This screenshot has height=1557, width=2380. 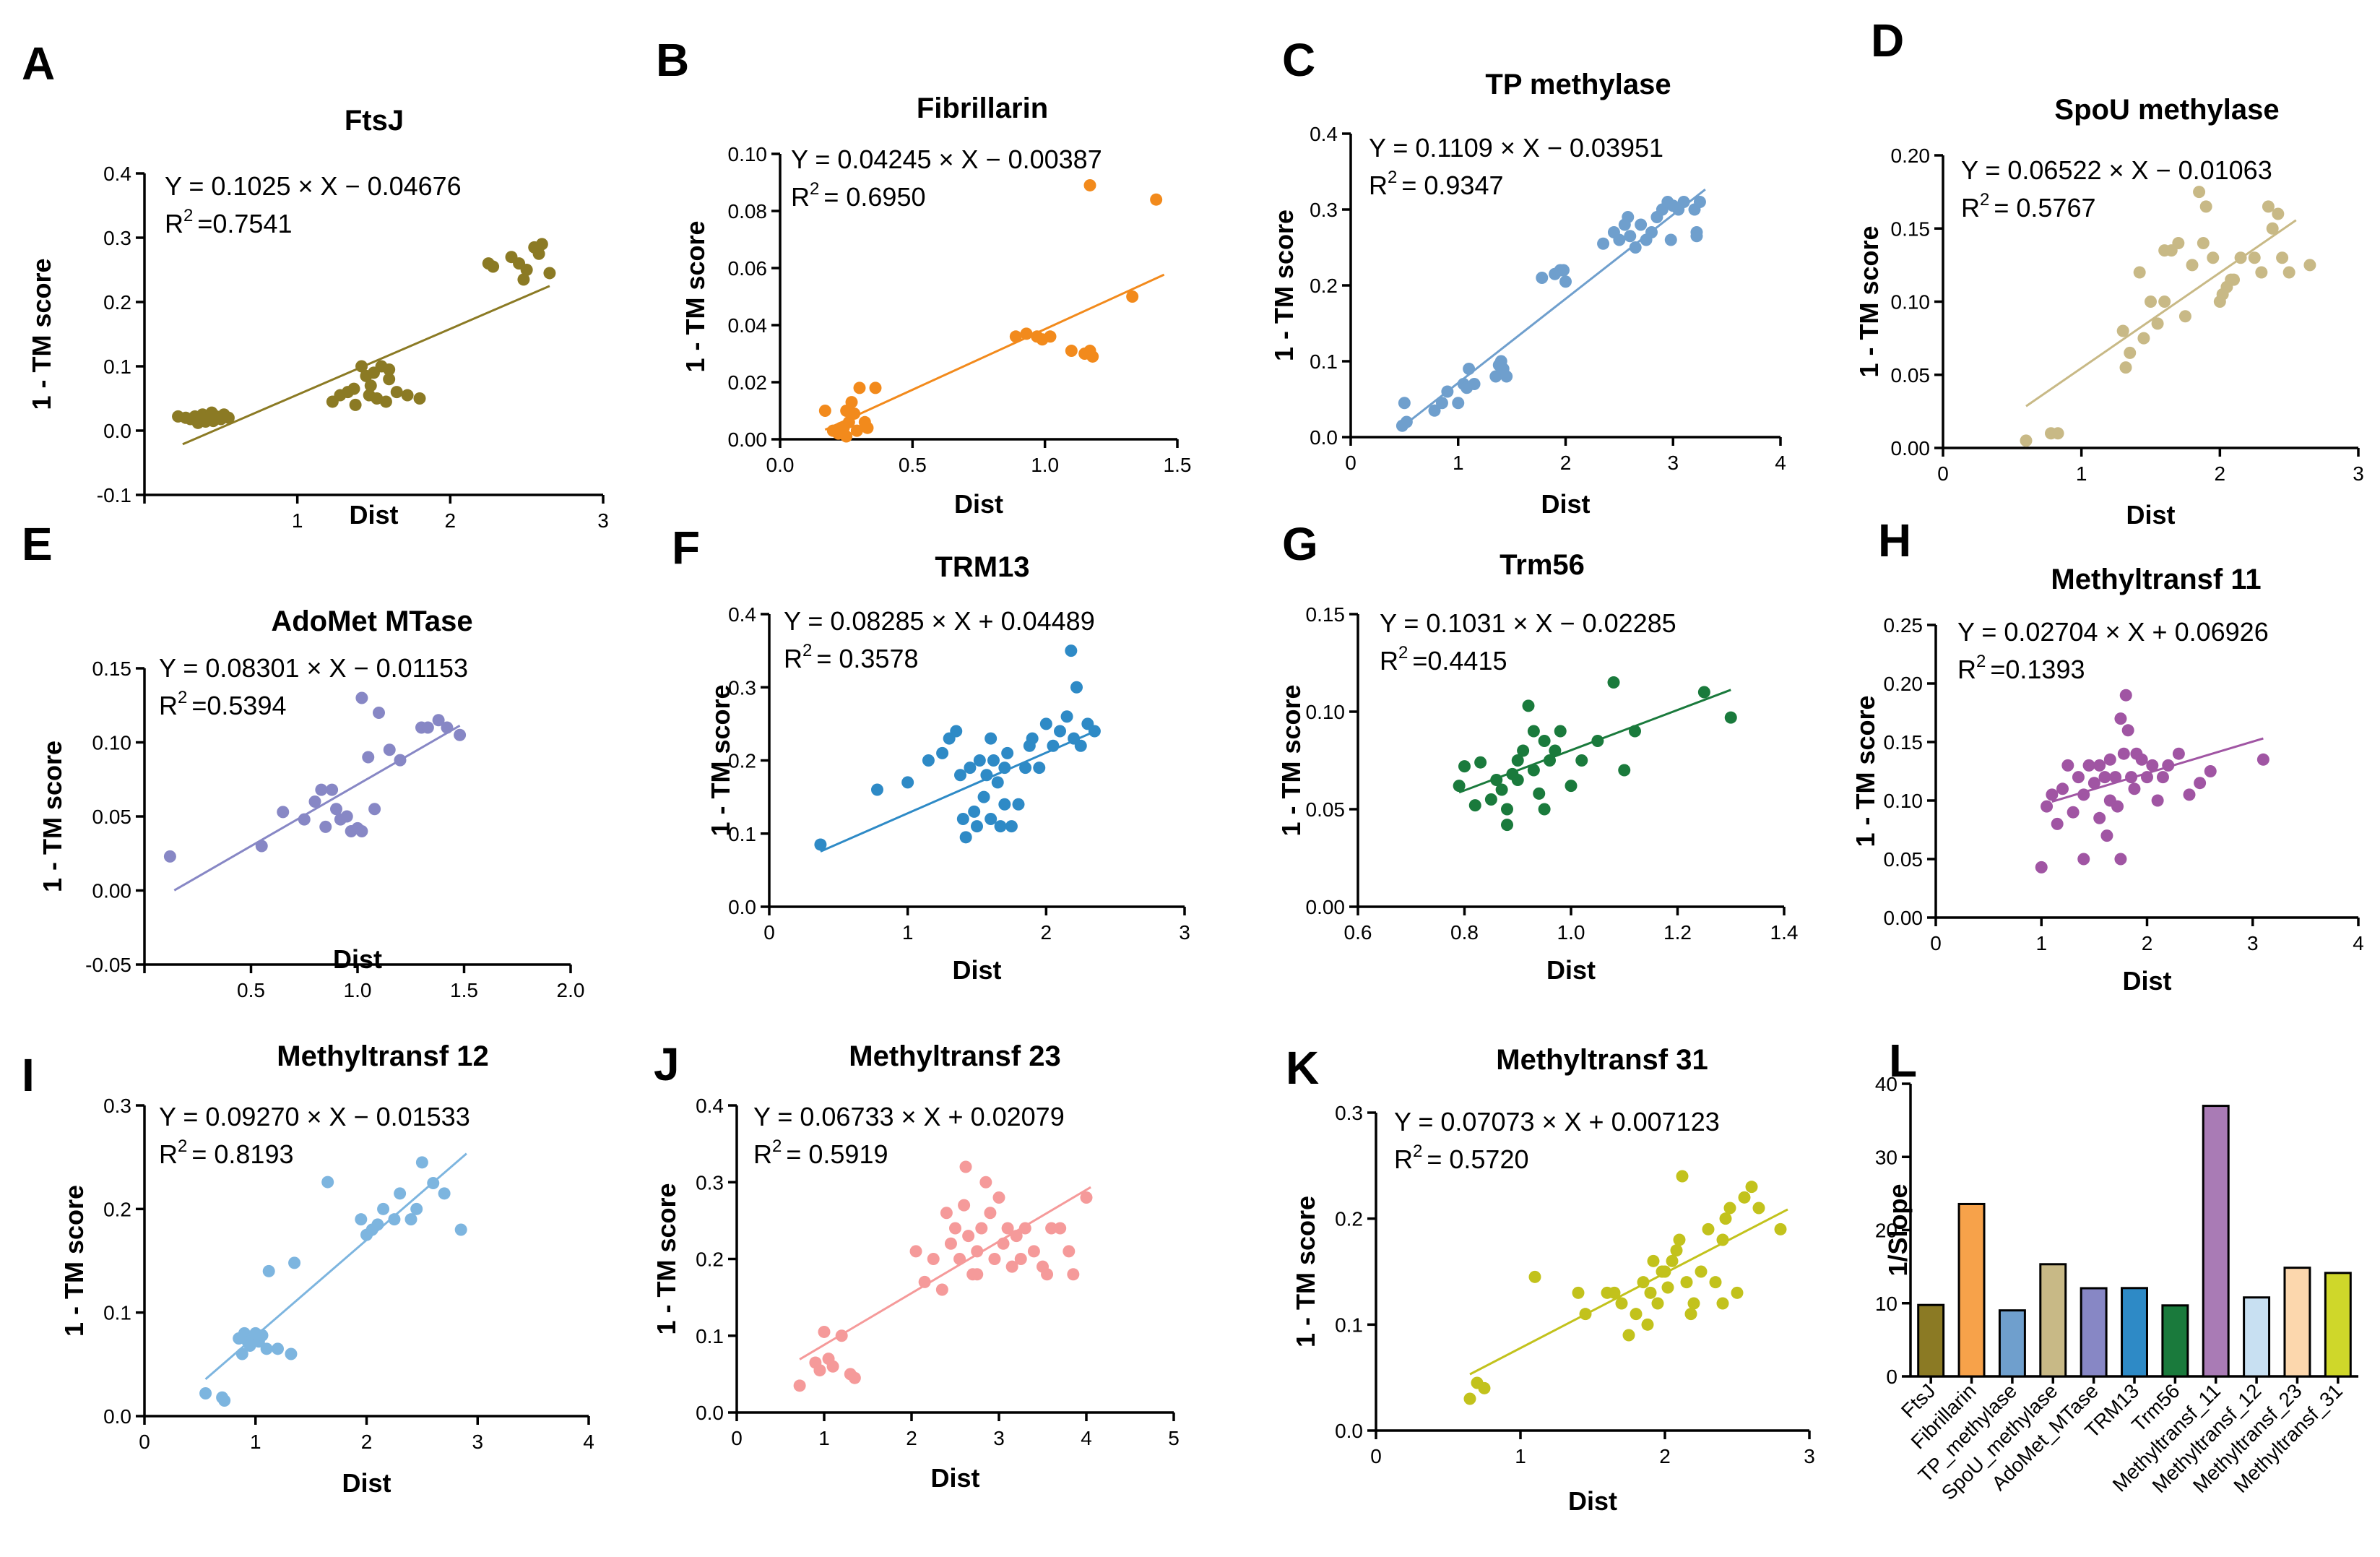 What do you see at coordinates (238, 705) in the screenshot?
I see `r-squared-value: =0.5394` at bounding box center [238, 705].